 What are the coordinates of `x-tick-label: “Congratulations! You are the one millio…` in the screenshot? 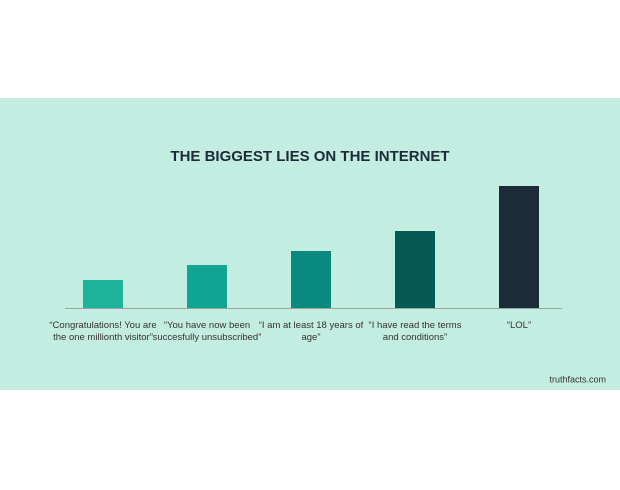 It's located at (103, 331).